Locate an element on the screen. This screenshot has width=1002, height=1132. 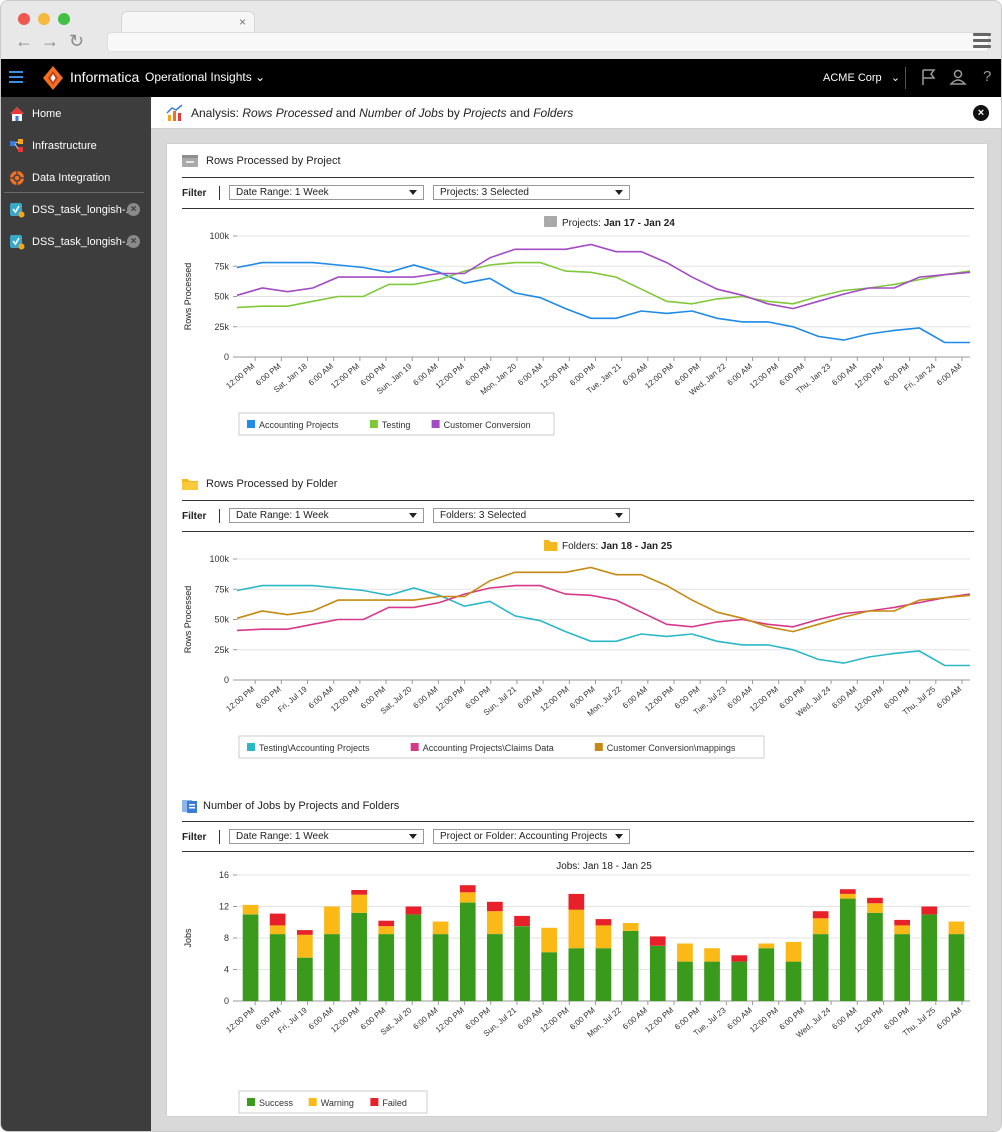
org-switcher: ACME Corp ⌄ is located at coordinates (861, 77).